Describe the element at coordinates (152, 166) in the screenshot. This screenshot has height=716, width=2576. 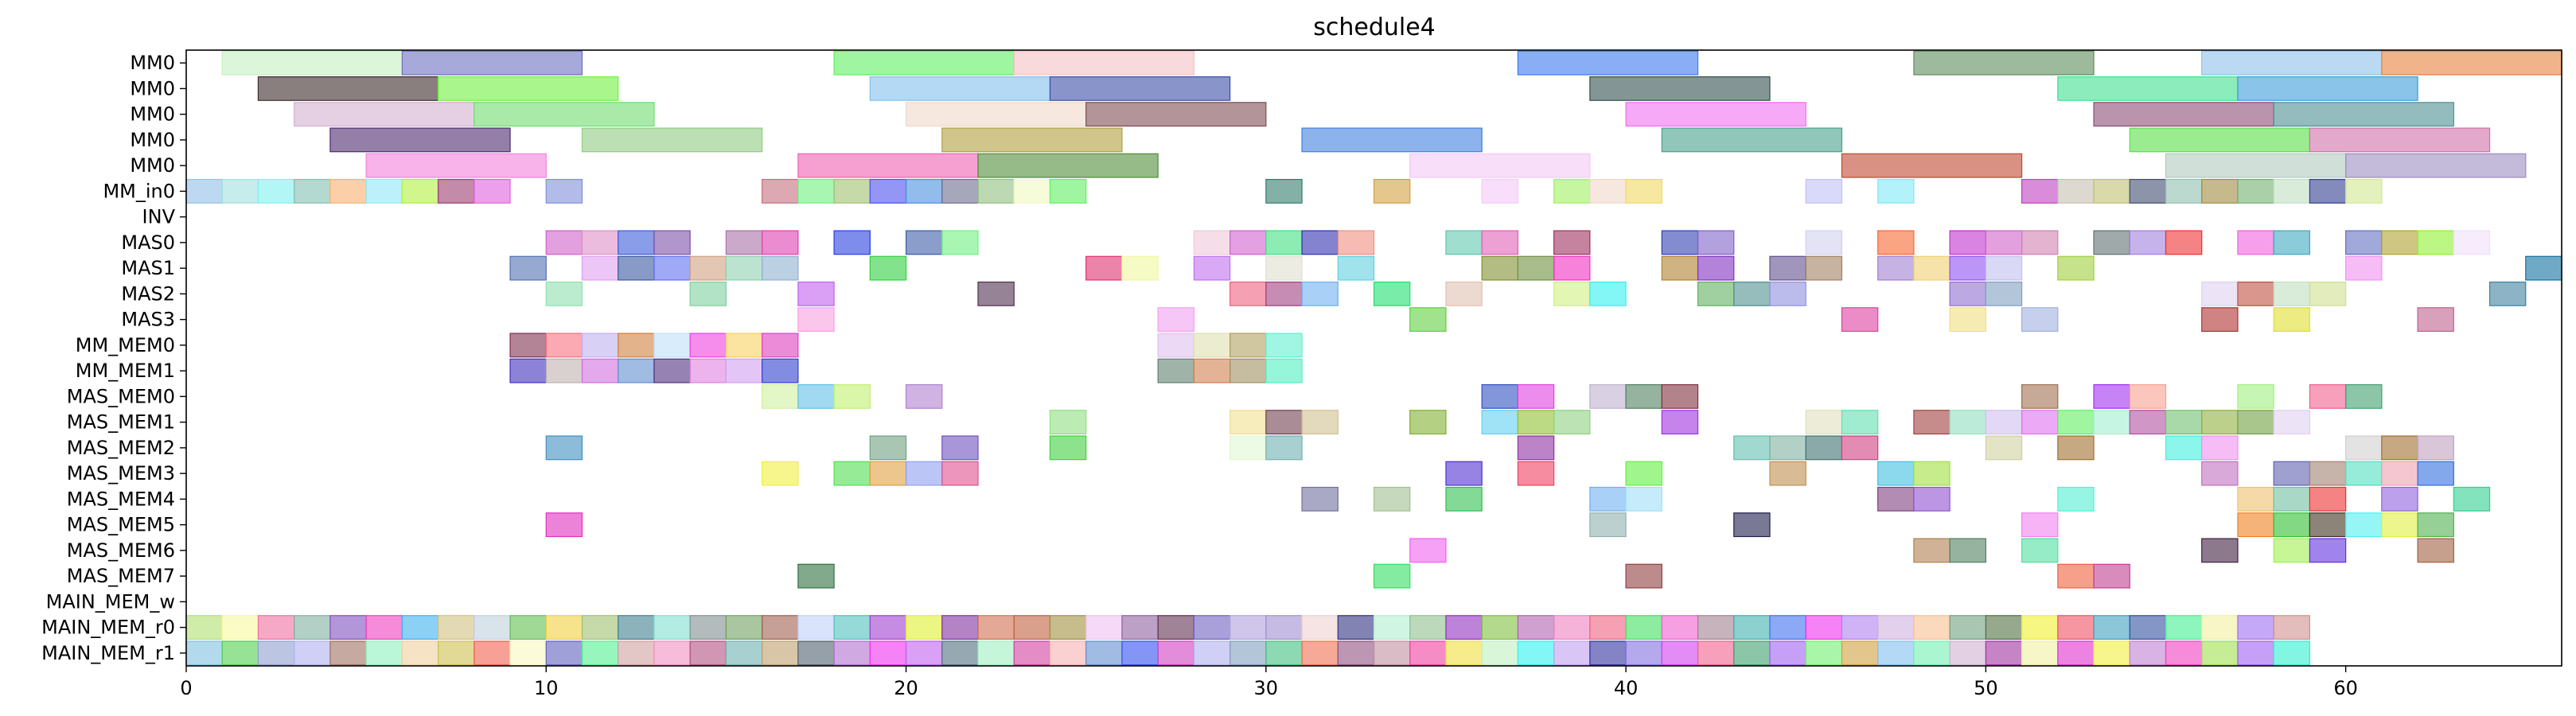
I see `y-tick-label: MM0` at that location.